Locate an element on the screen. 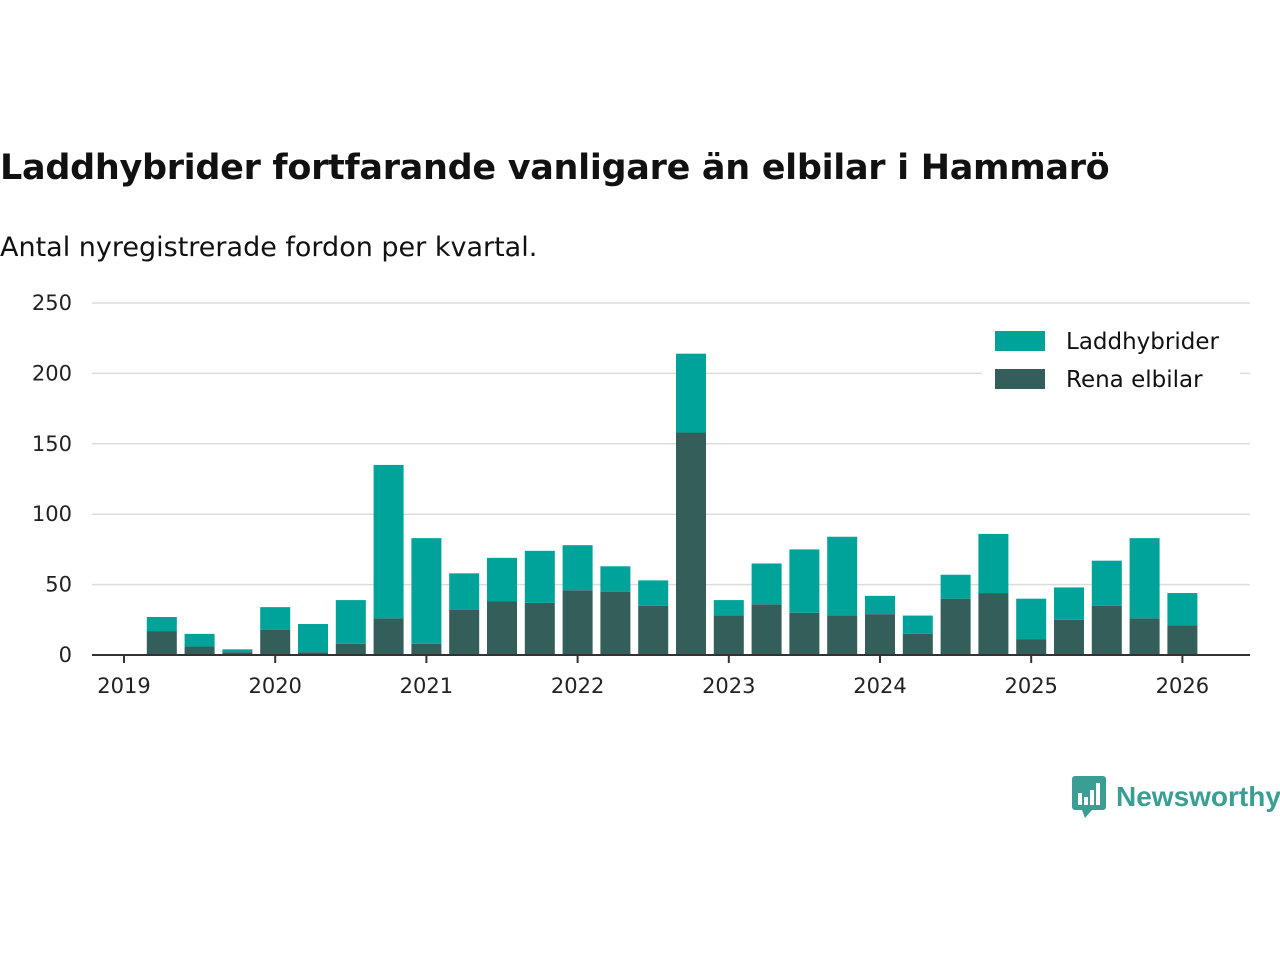 The width and height of the screenshot is (1280, 960). y-tick-label: 150 is located at coordinates (52, 444).